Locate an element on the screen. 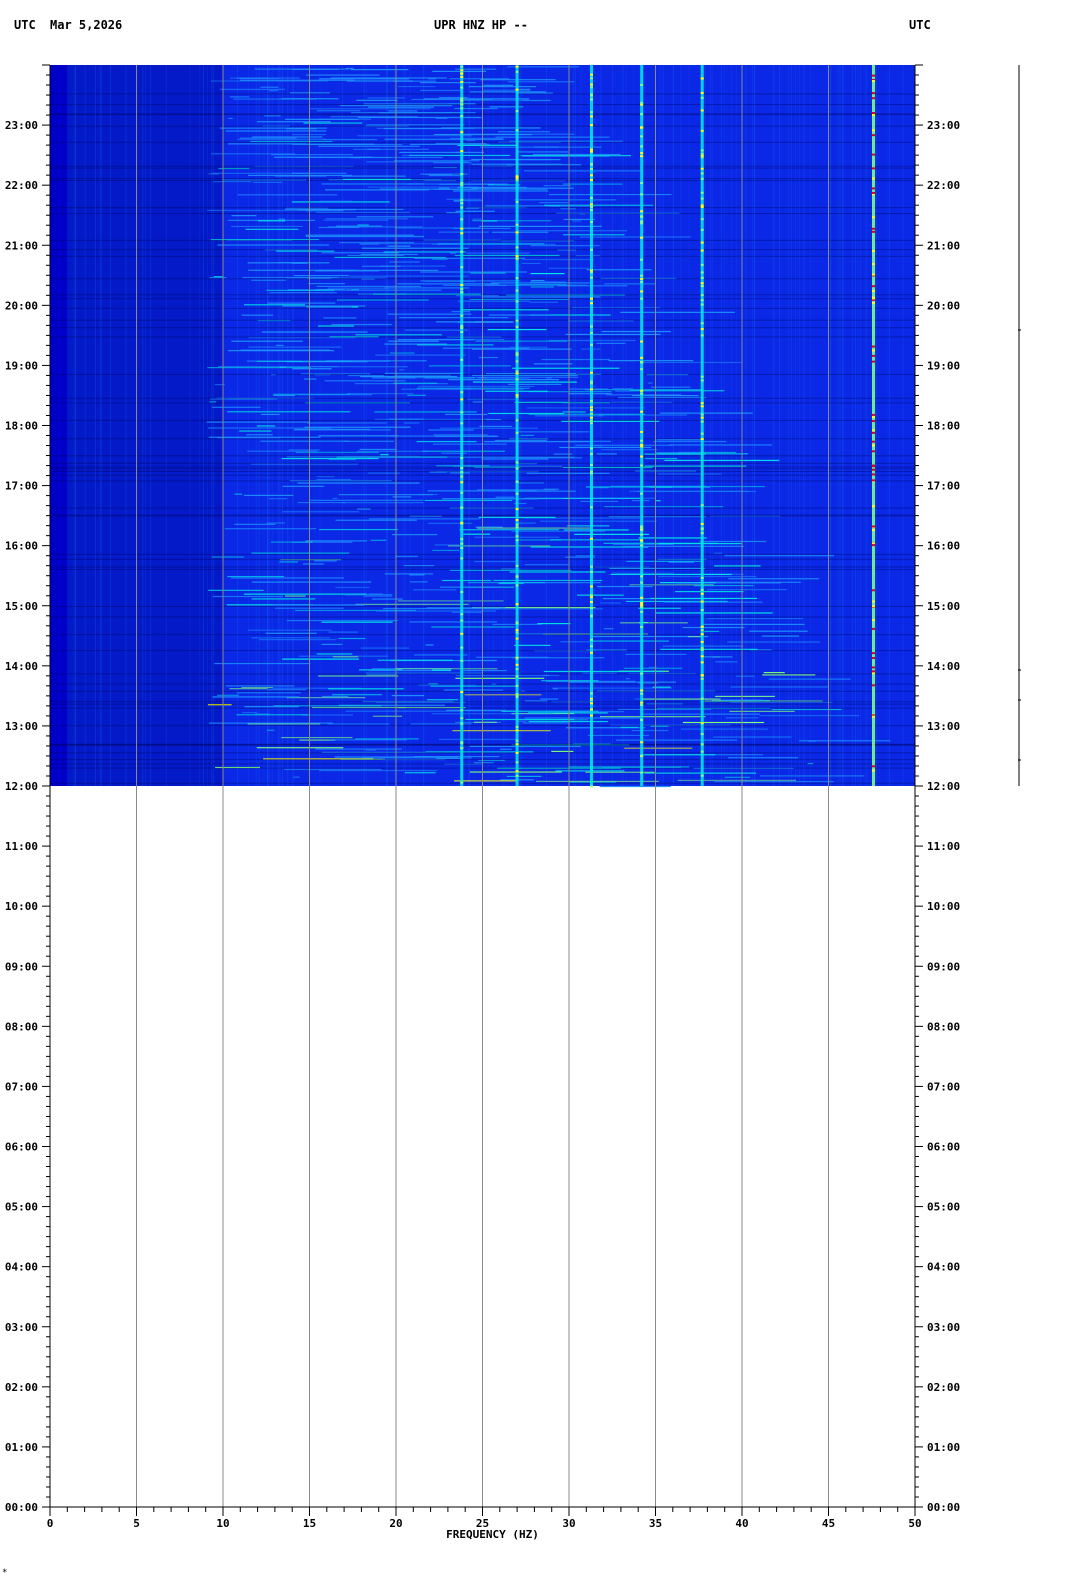  y-tick-label: 01:00 is located at coordinates (943, 1447).